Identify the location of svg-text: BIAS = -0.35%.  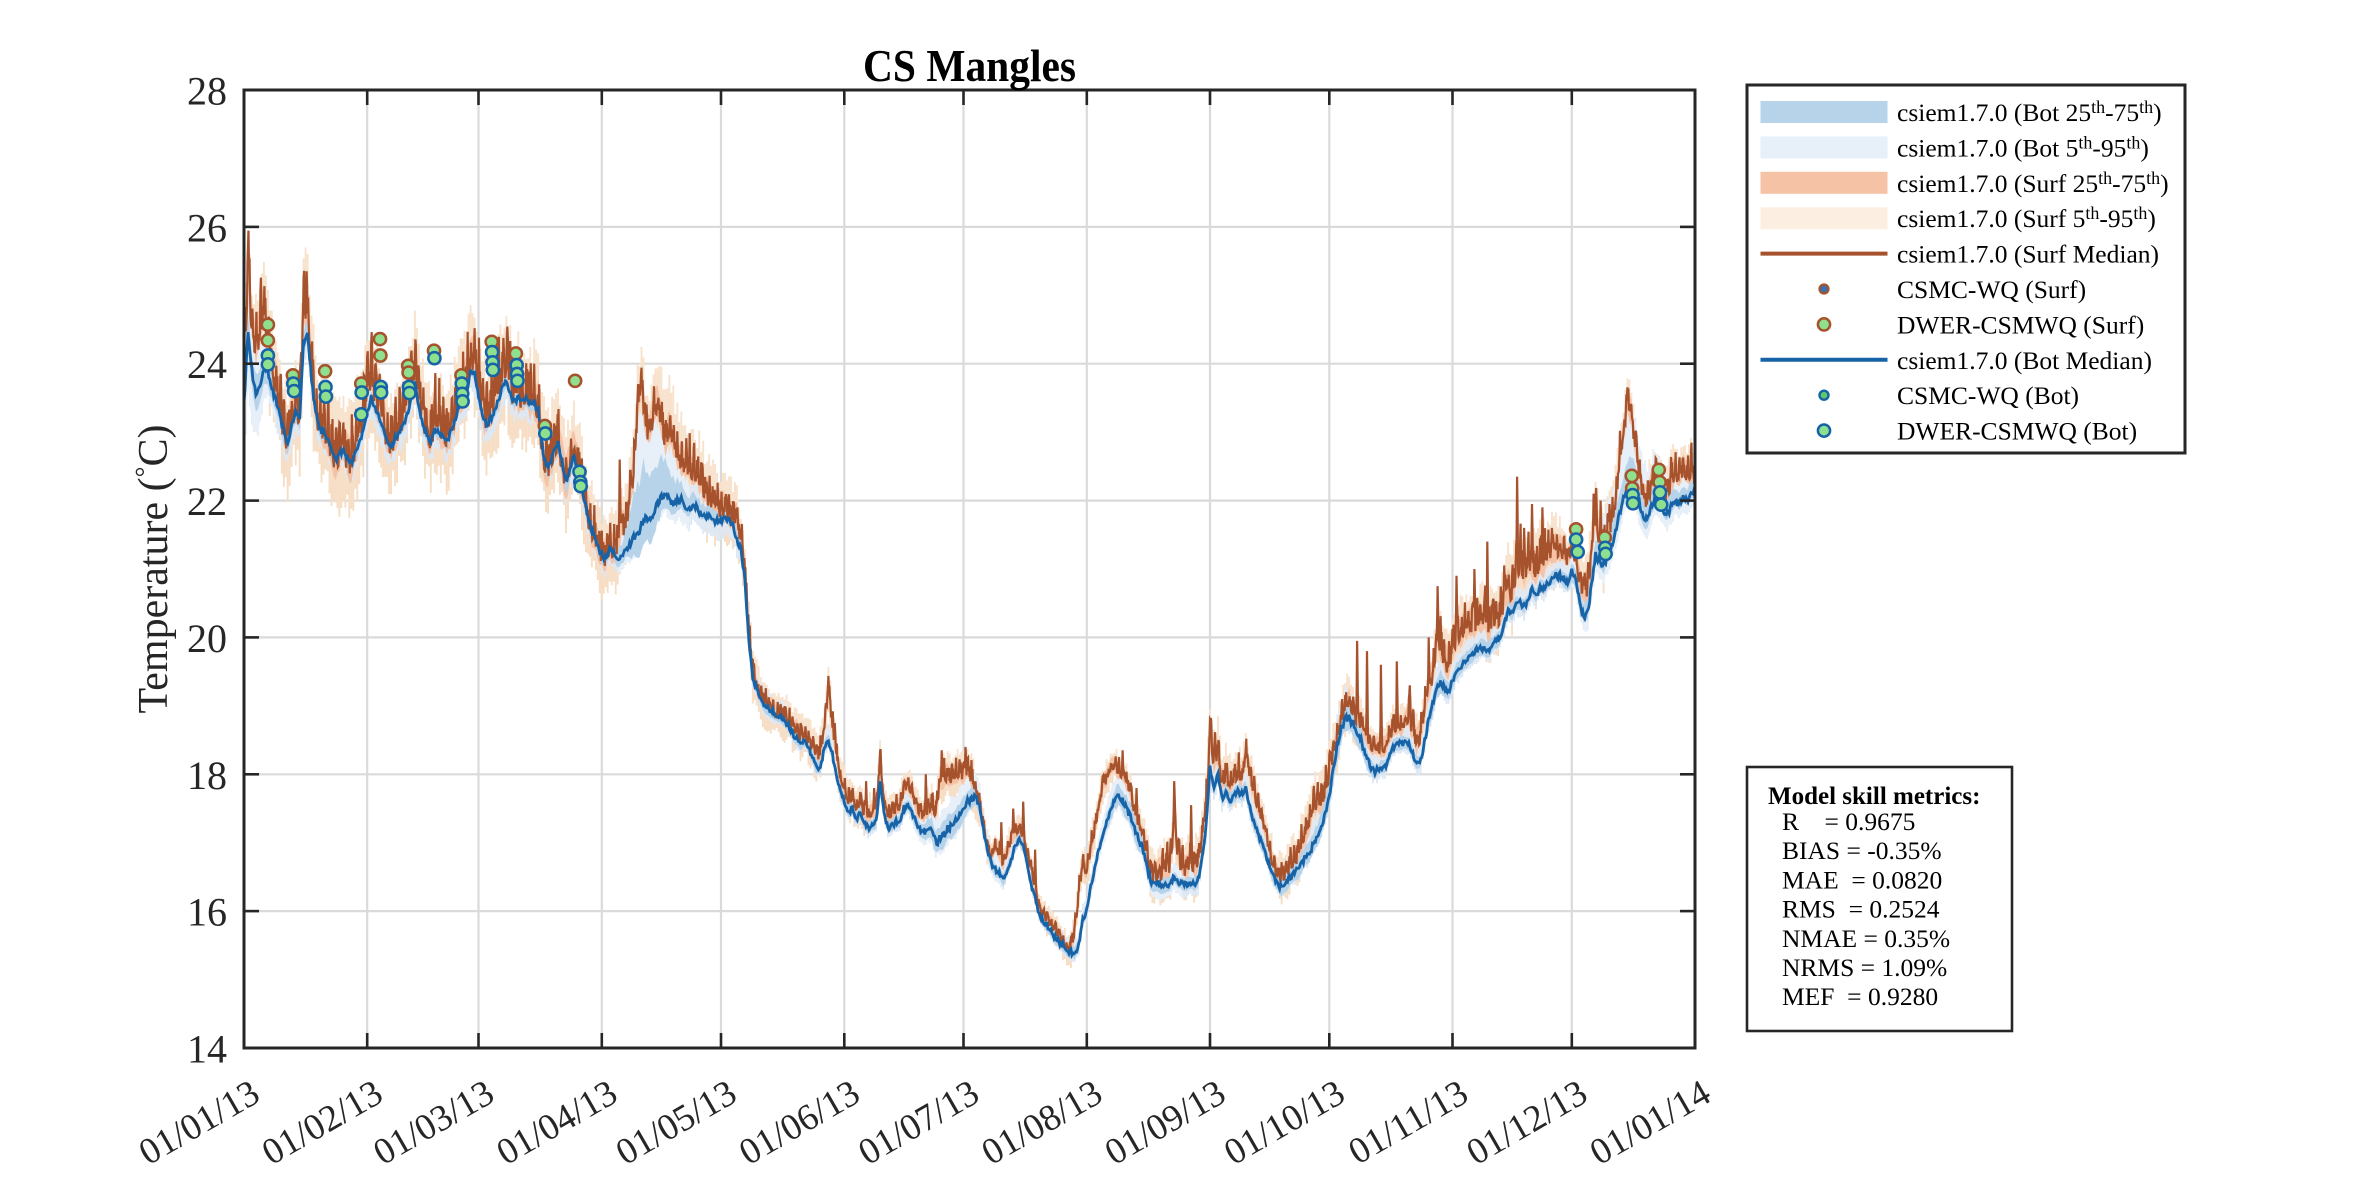
(1862, 850).